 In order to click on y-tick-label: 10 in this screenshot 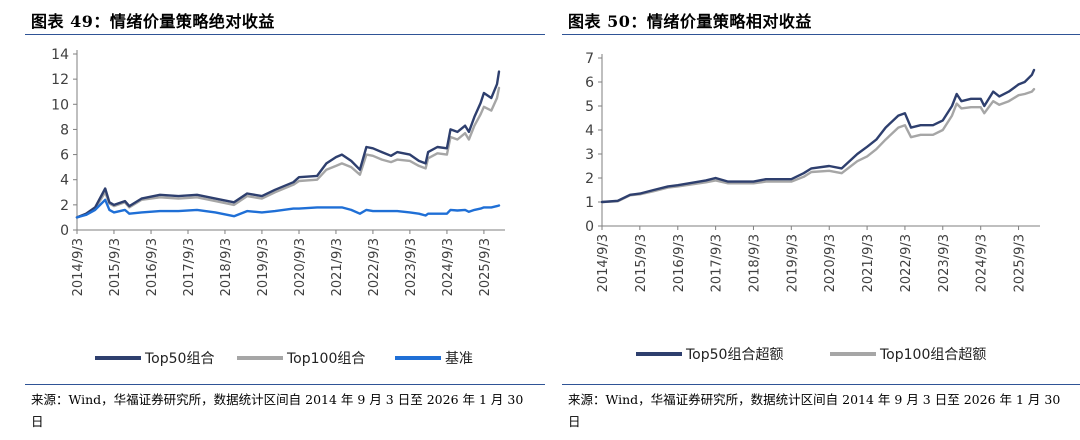, I will do `click(60, 105)`.